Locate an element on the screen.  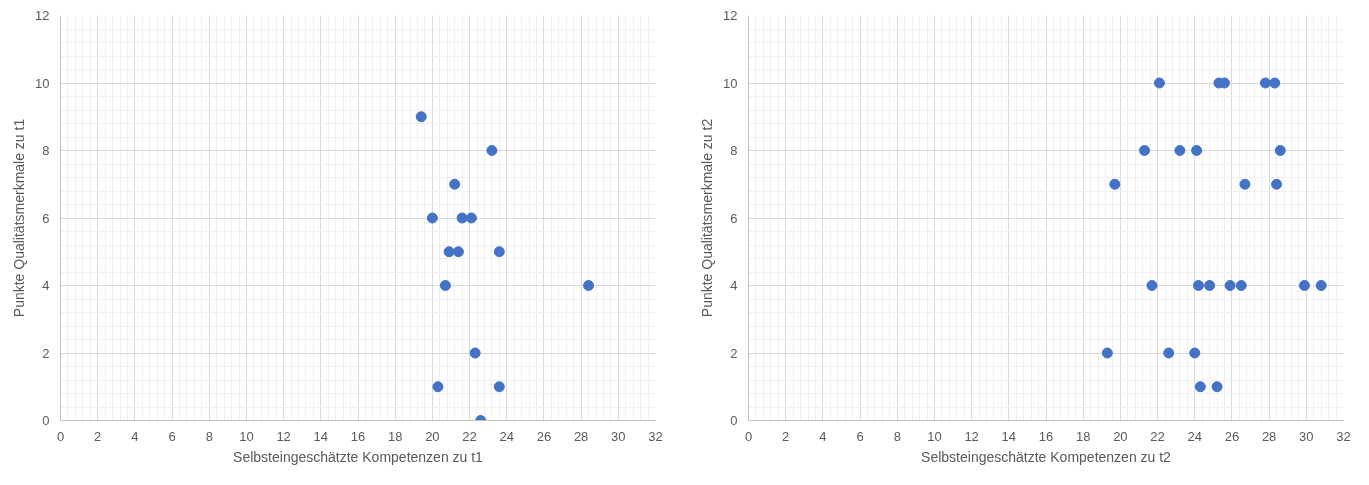
y-axis-title: Punkte Qualitätsmerkmale zu t1 is located at coordinates (19, 218).